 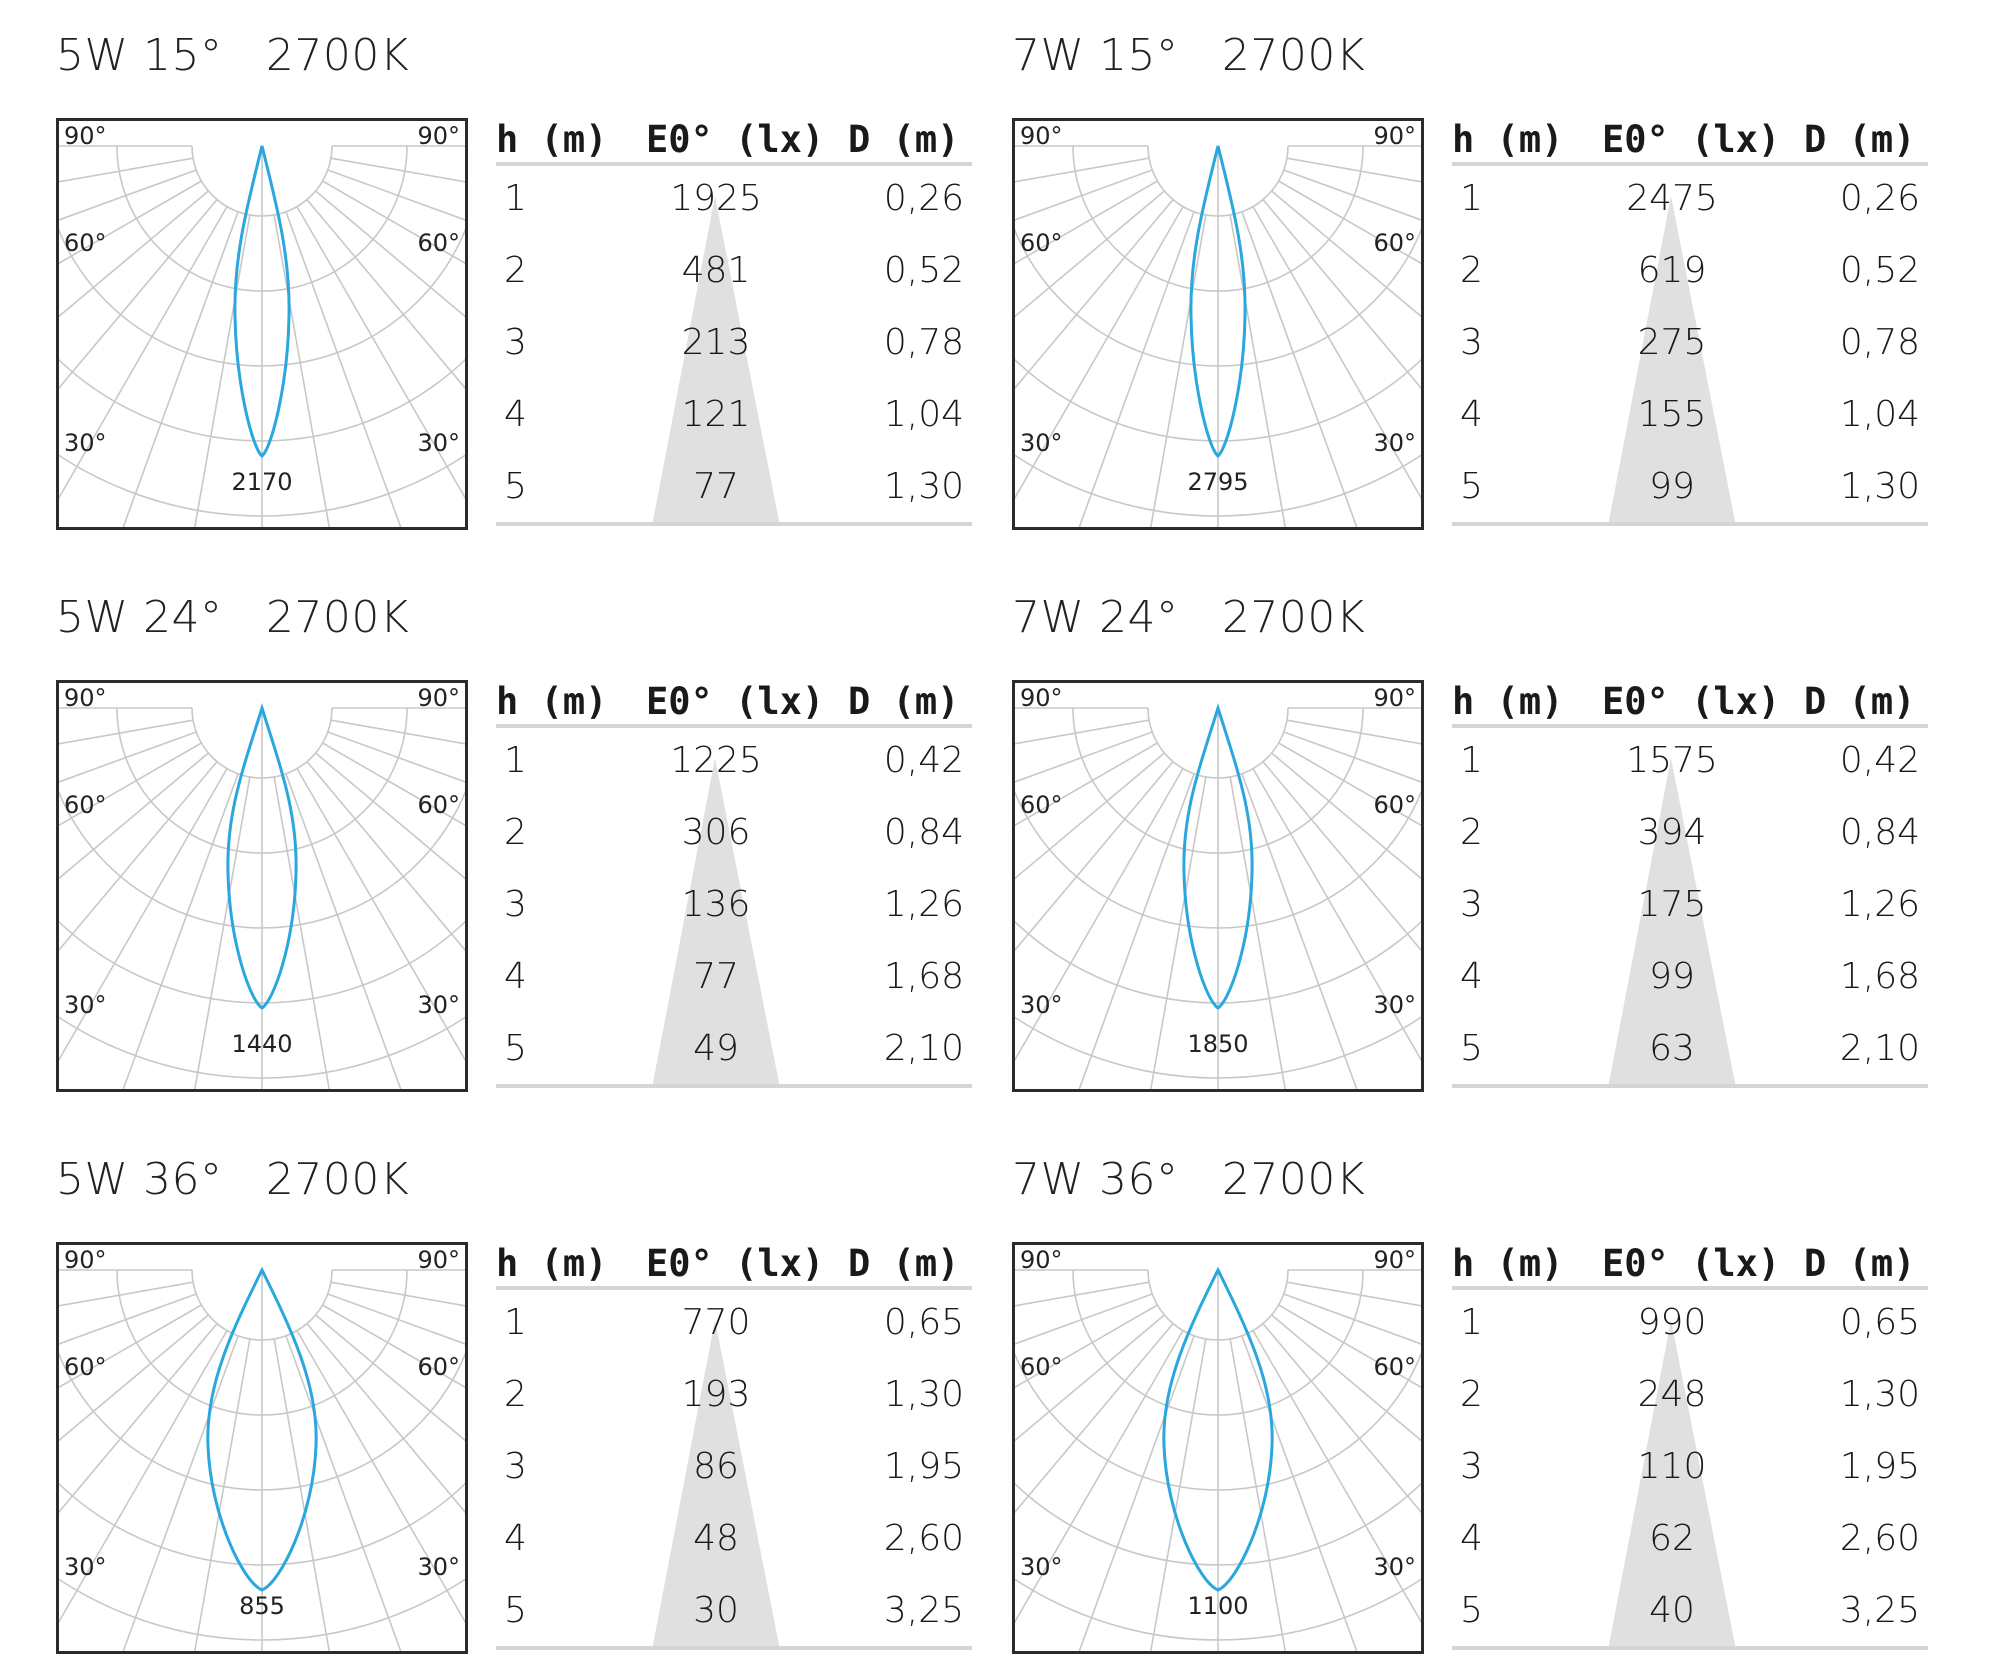 What do you see at coordinates (1672, 414) in the screenshot?
I see `cell-illuminance: 155` at bounding box center [1672, 414].